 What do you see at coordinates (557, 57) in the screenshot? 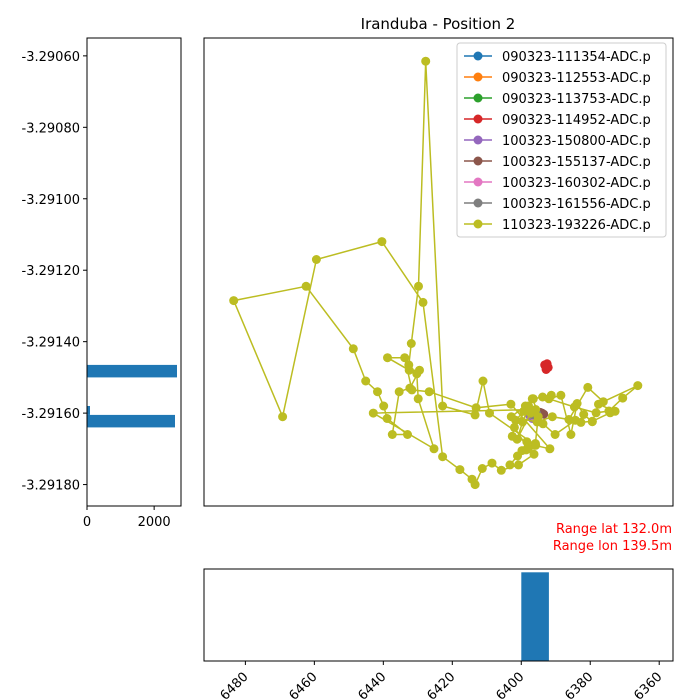
I see `legend-entry: 090323-111354-ADC.p` at bounding box center [557, 57].